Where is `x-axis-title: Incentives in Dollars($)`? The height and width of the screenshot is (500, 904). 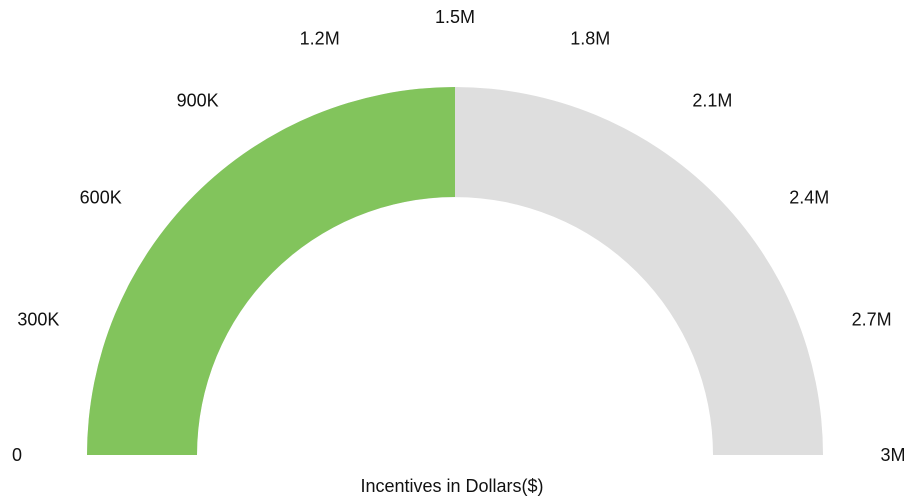
x-axis-title: Incentives in Dollars($) is located at coordinates (451, 486).